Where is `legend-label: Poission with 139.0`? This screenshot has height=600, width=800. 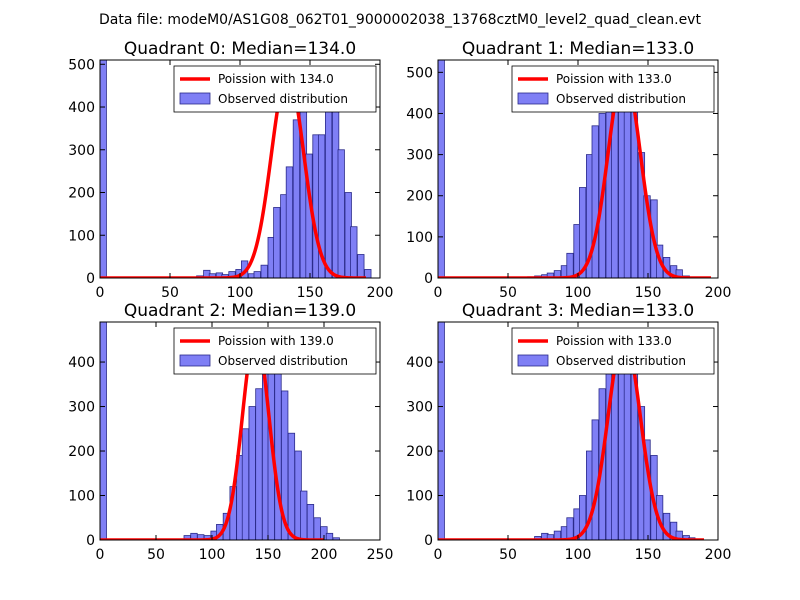
legend-label: Poission with 139.0 is located at coordinates (276, 341).